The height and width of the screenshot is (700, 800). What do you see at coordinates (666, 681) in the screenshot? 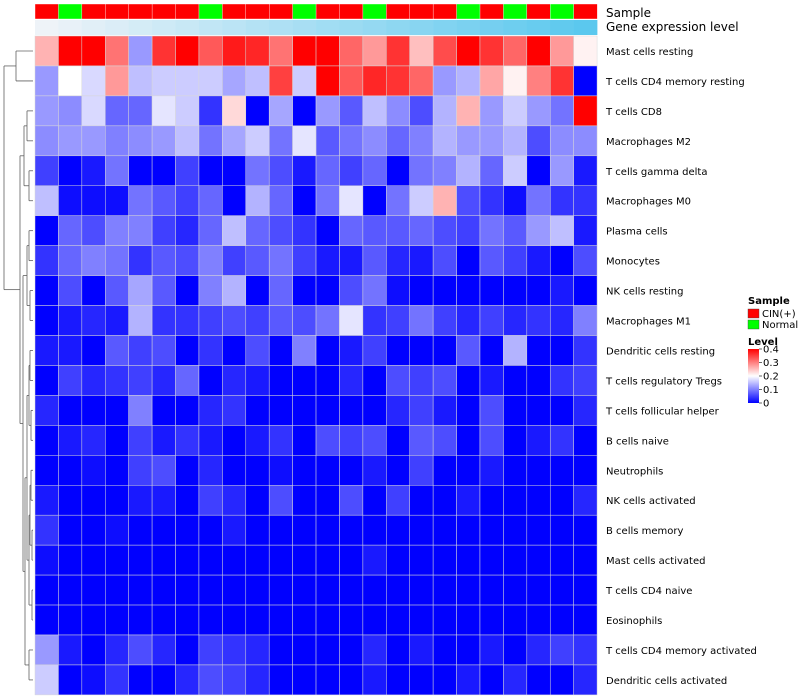
I see `row-label: Dendritic cells activated` at bounding box center [666, 681].